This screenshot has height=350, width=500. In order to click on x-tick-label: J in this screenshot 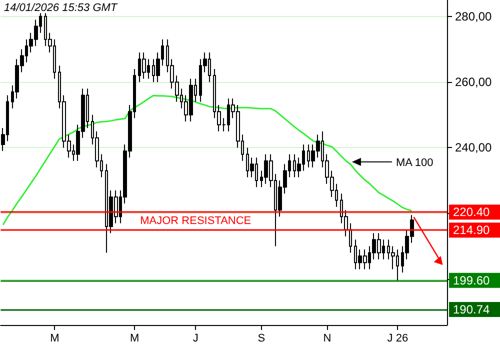, I will do `click(195, 338)`.